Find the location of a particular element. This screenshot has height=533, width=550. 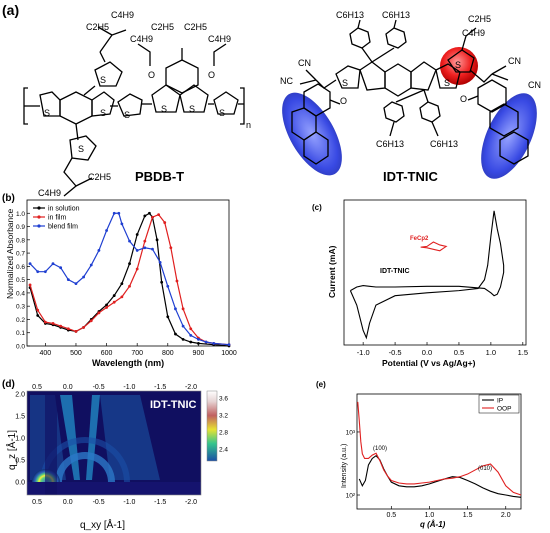

pbdbt-c4h9-bottom: C4H9 is located at coordinates (49, 193).